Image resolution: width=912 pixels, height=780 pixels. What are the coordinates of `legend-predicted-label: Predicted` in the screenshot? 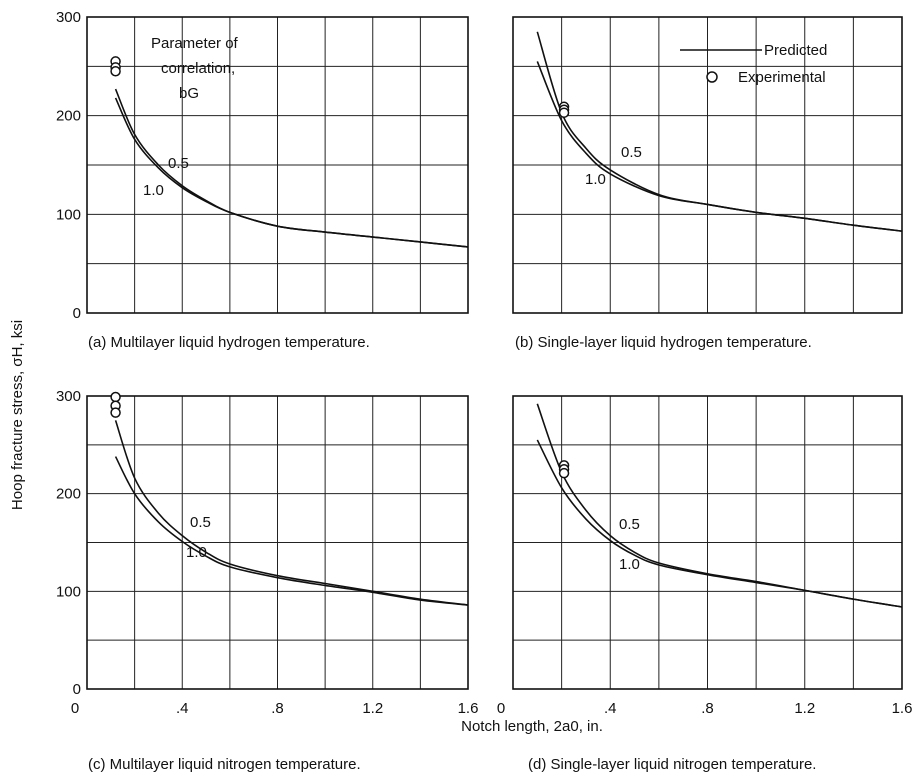 It's located at (795, 50).